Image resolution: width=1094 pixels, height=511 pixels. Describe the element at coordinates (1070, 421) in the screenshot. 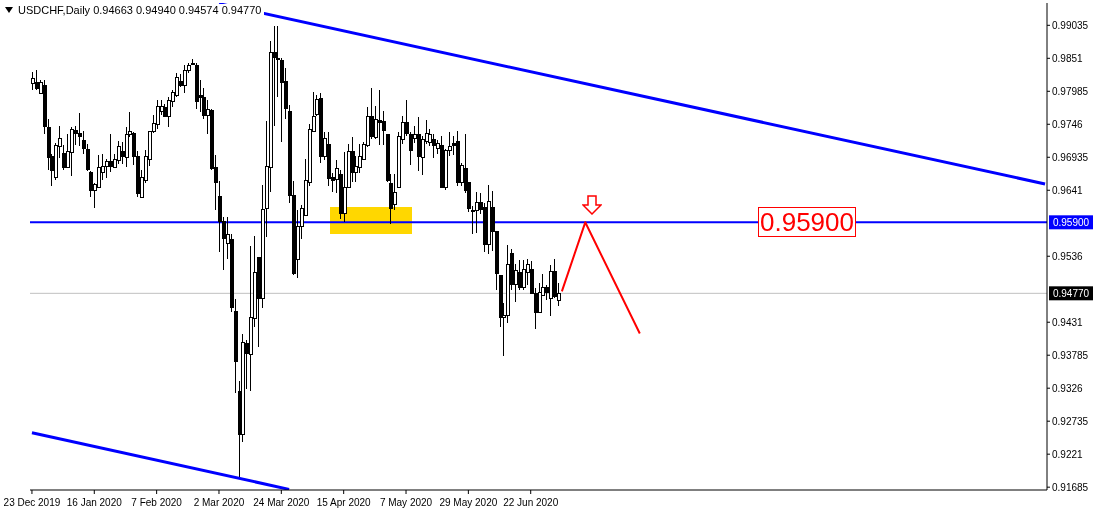

I see `y-tick-label: 0.92735` at that location.